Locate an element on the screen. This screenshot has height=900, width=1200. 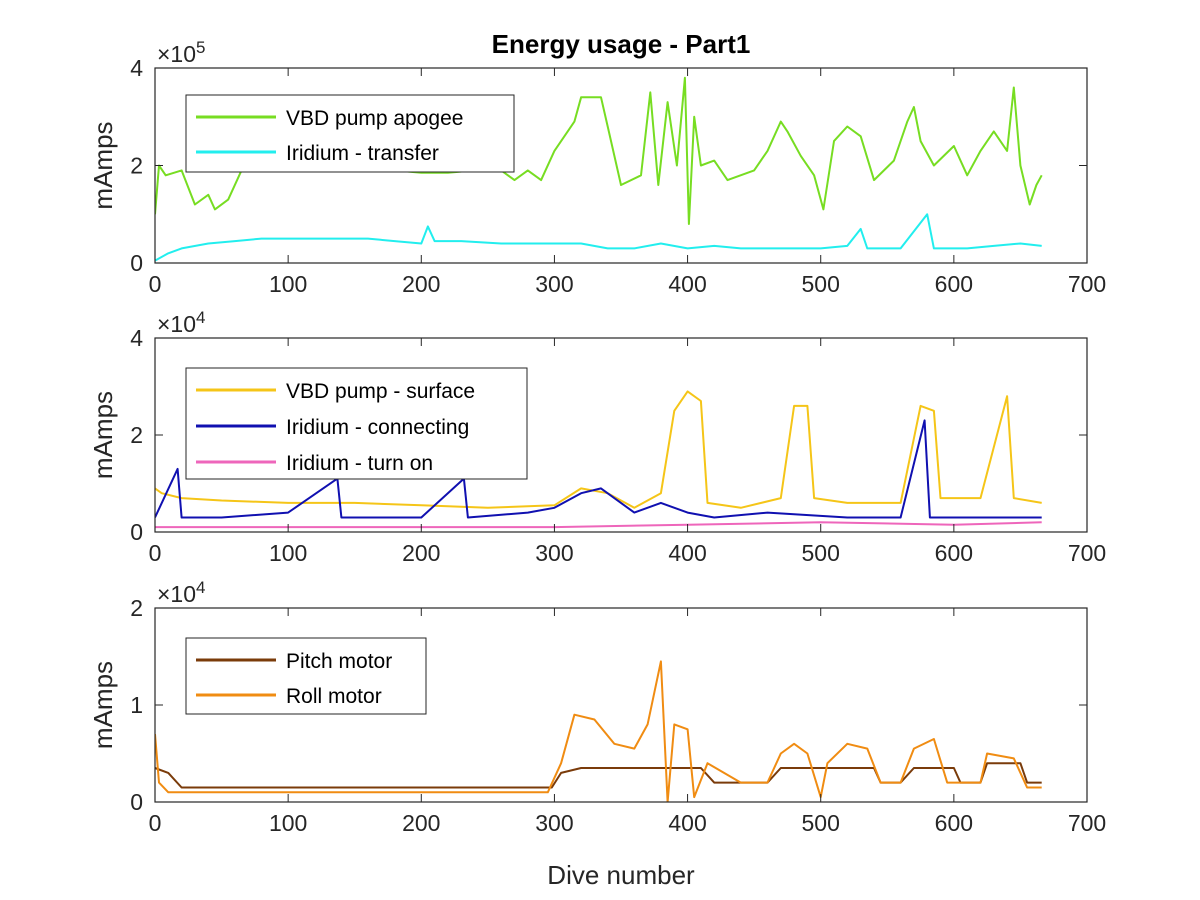
legend-entry-label: Roll motor is located at coordinates (334, 696).